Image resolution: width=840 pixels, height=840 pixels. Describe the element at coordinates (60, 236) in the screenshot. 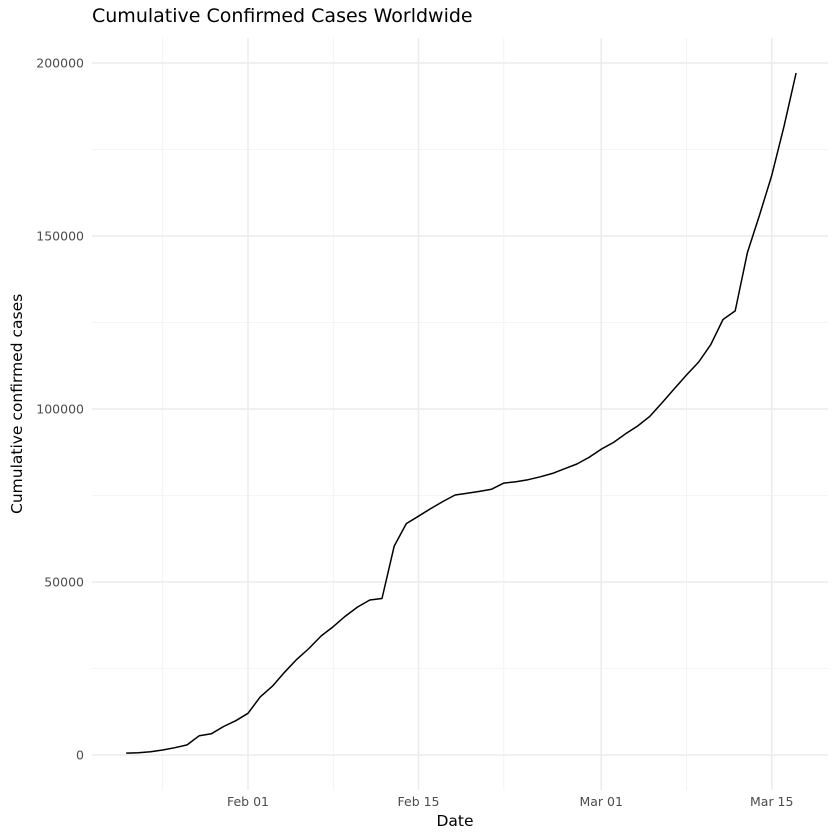

I see `y-tick-label: 150000` at that location.